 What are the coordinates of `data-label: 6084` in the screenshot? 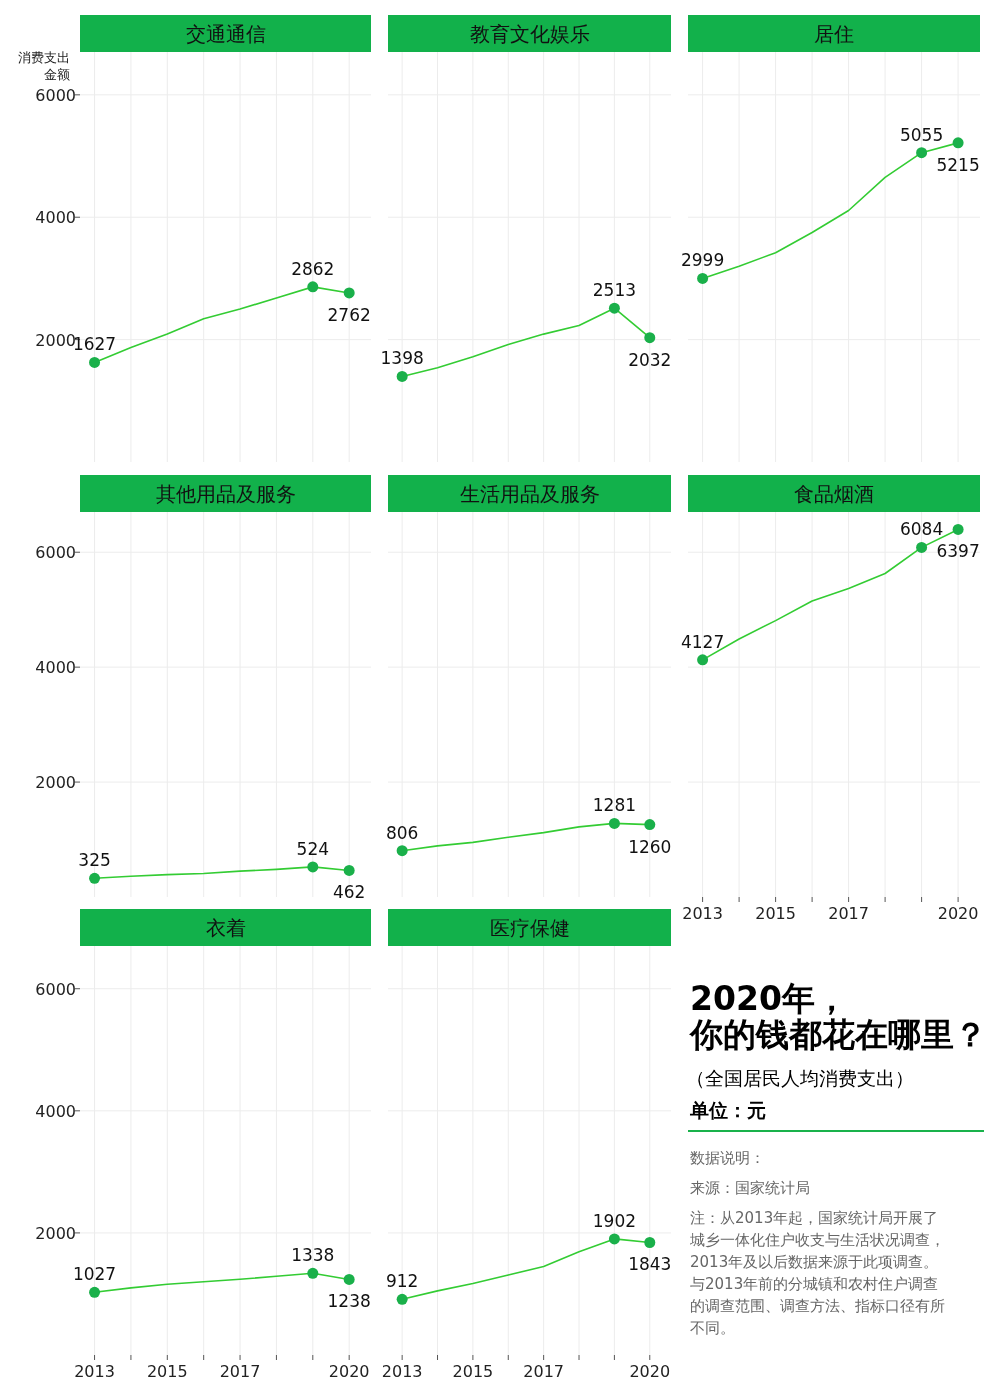 It's located at (921, 529).